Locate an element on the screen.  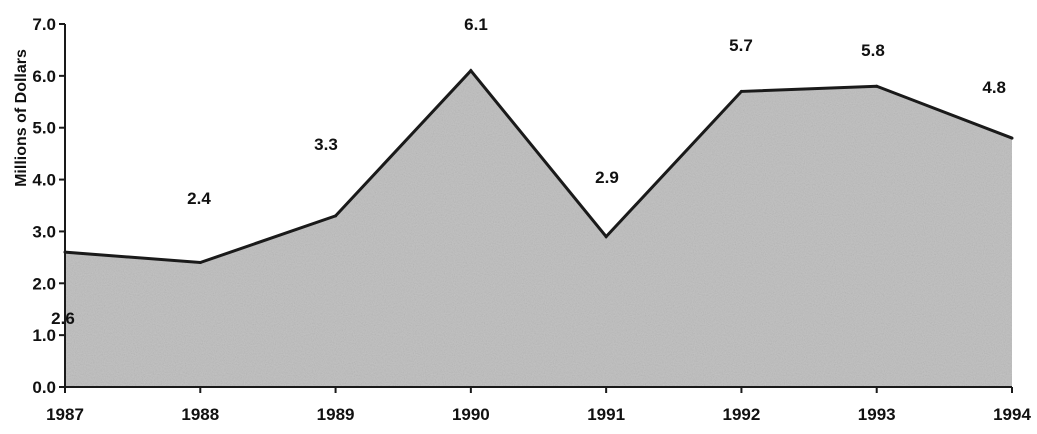
data-label-1994: 4.8 is located at coordinates (994, 87).